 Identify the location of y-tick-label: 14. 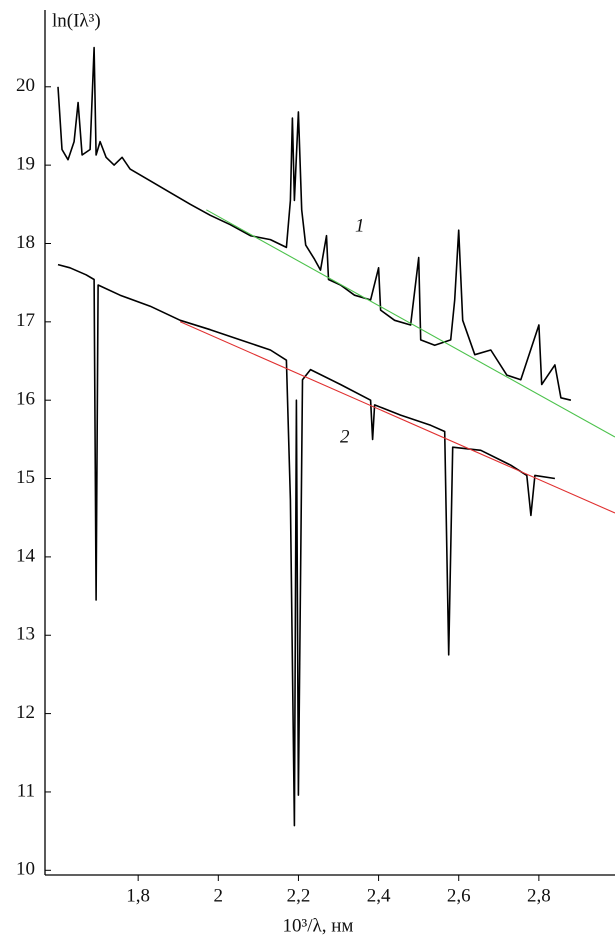
(26, 555).